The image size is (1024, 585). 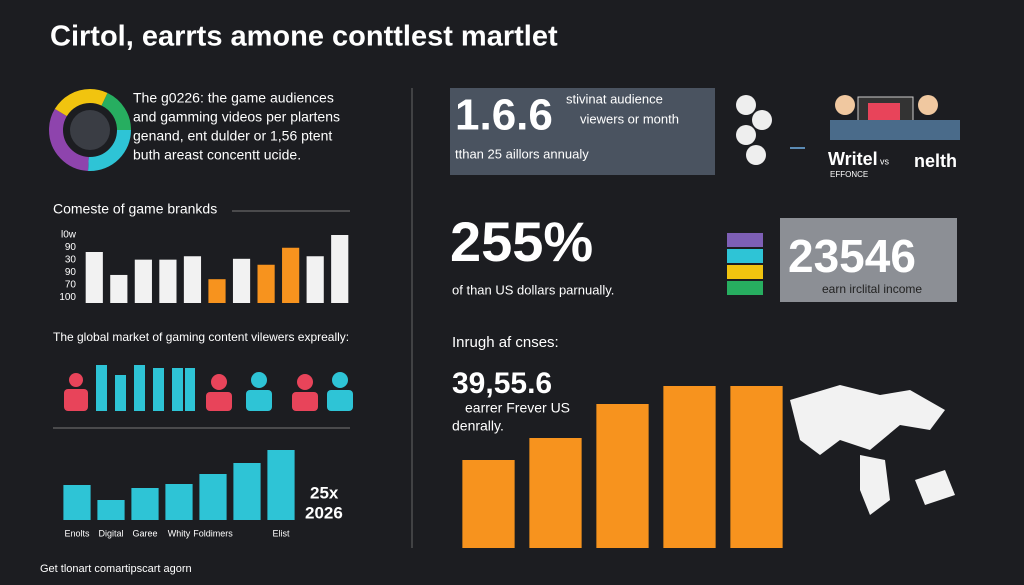 I want to click on income-value: 23546, so click(x=852, y=256).